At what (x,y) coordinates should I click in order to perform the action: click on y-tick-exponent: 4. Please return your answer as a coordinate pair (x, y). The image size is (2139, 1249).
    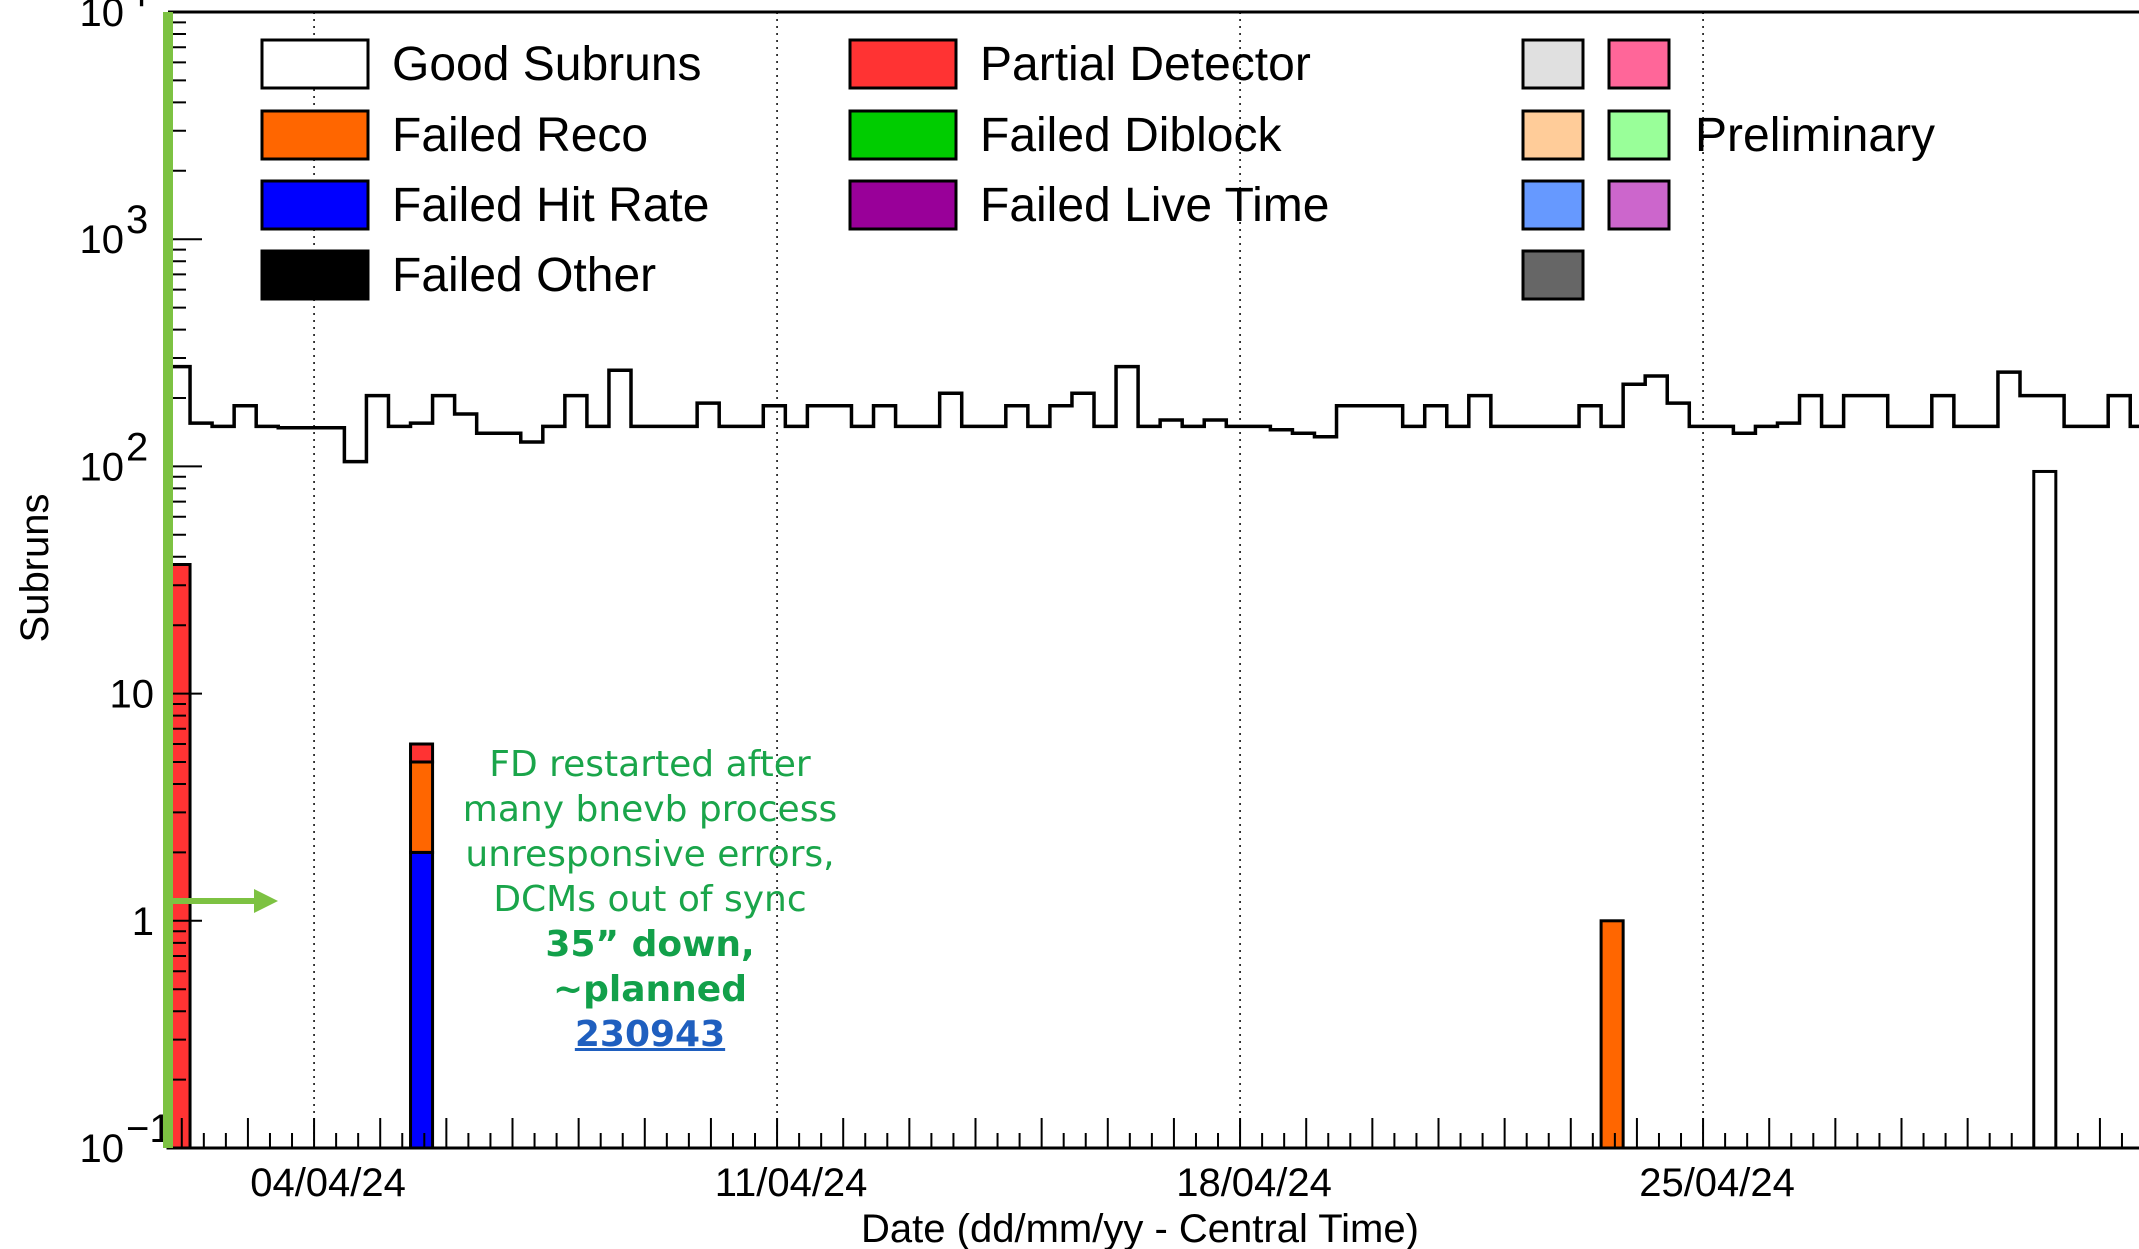
    Looking at the image, I should click on (137, 7).